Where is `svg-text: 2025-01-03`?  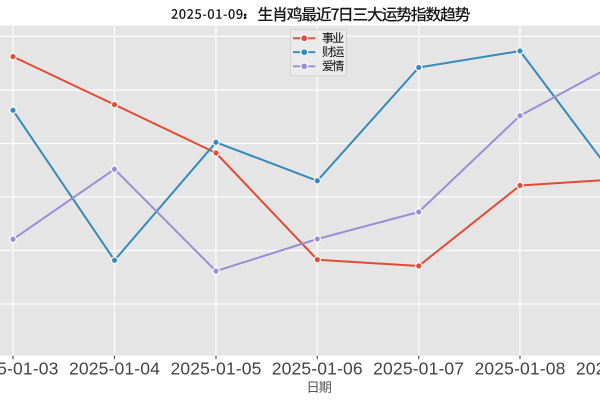
svg-text: 2025-01-03 is located at coordinates (29, 369).